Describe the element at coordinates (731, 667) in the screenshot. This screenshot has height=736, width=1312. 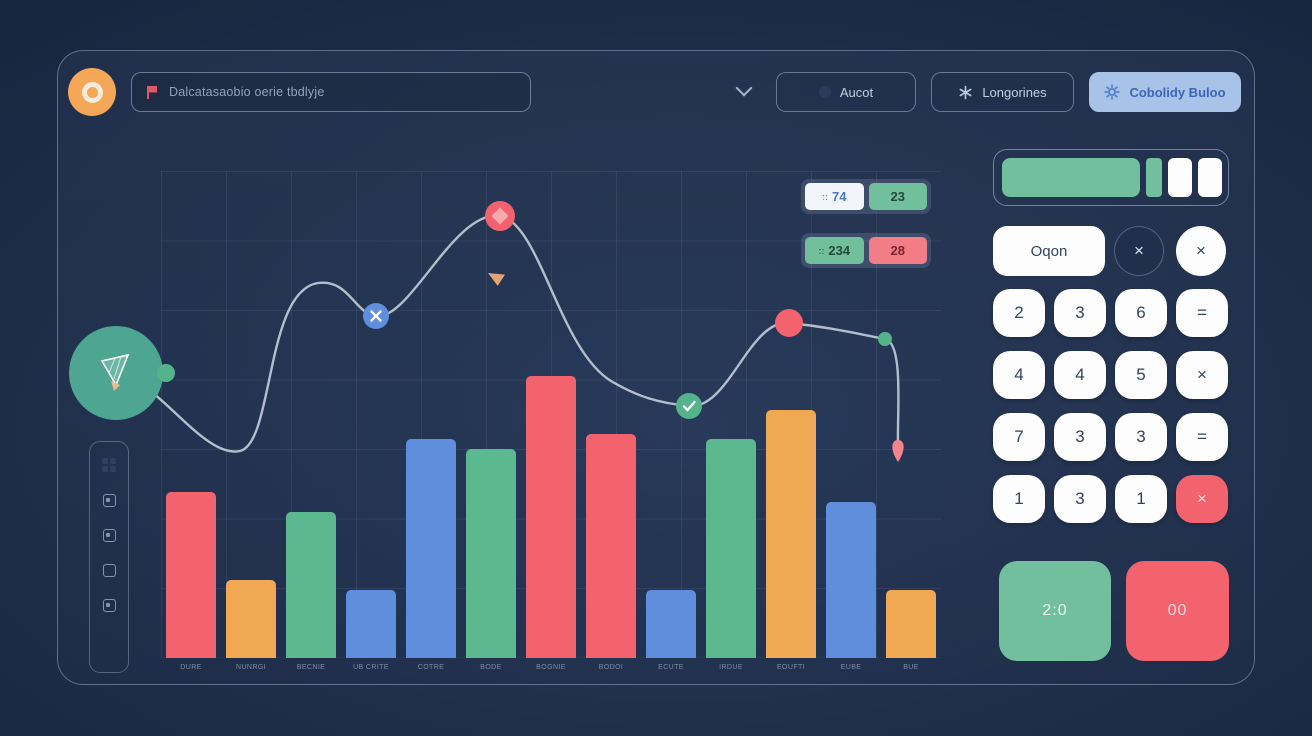
I see `x-axis-label: Irdue` at that location.